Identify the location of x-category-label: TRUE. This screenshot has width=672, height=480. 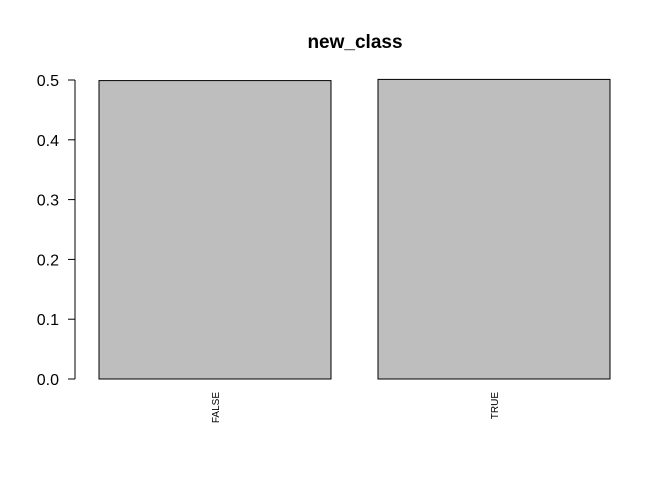
(495, 406).